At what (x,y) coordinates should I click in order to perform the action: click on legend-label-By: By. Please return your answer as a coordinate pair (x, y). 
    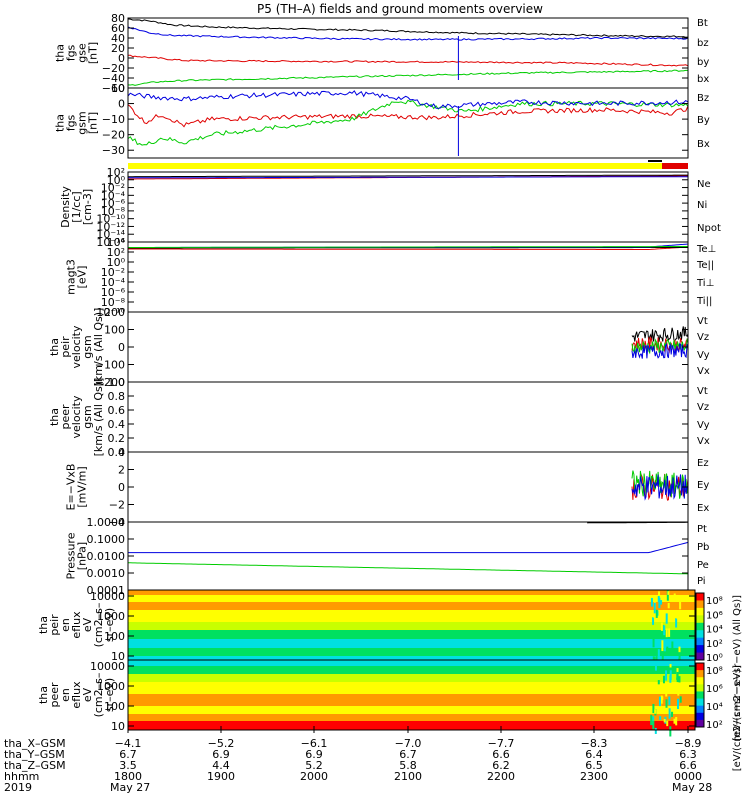
    Looking at the image, I should click on (703, 120).